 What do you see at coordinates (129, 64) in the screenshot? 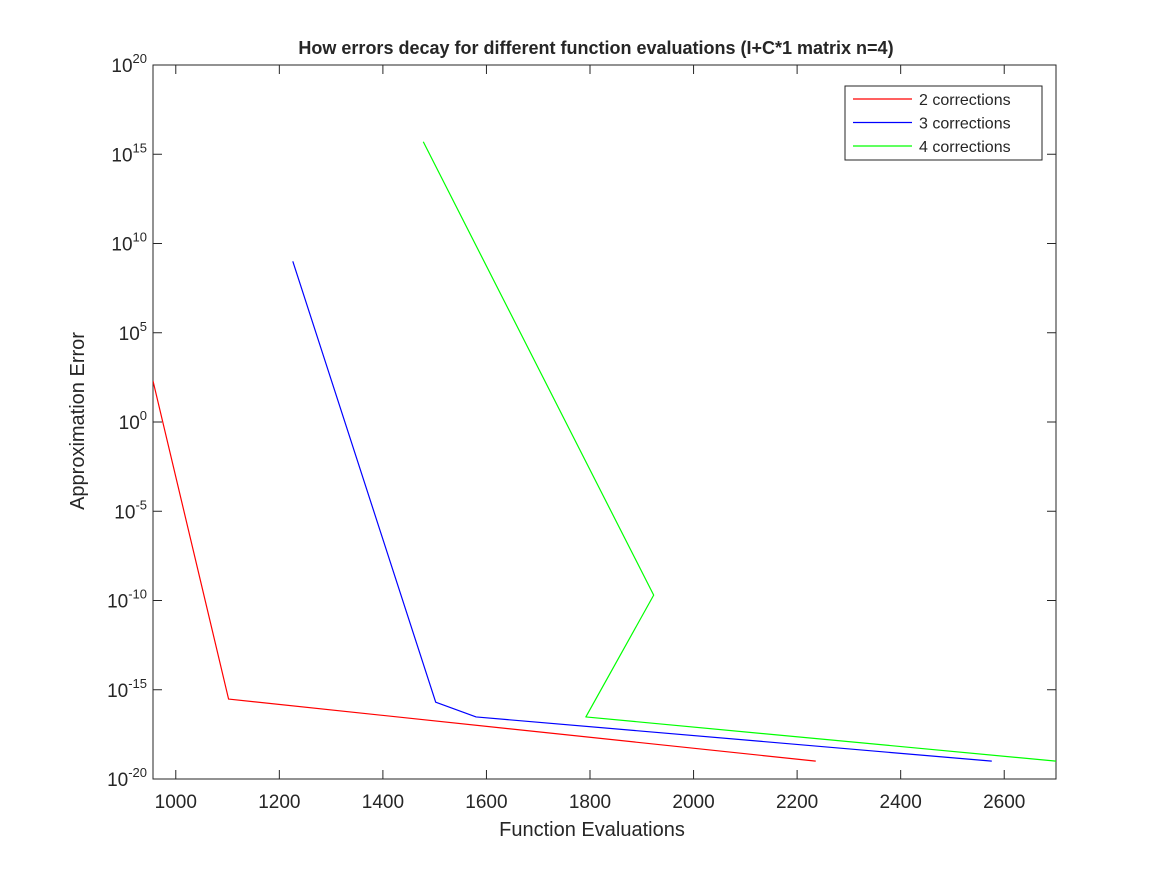
I see `y-tick-label: 10²⁰` at bounding box center [129, 64].